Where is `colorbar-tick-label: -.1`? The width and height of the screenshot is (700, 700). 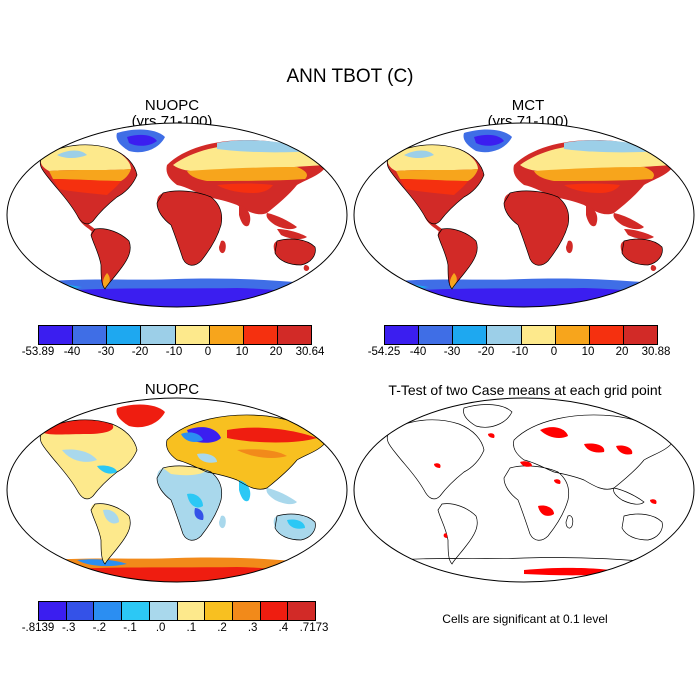 colorbar-tick-label: -.1 is located at coordinates (130, 628).